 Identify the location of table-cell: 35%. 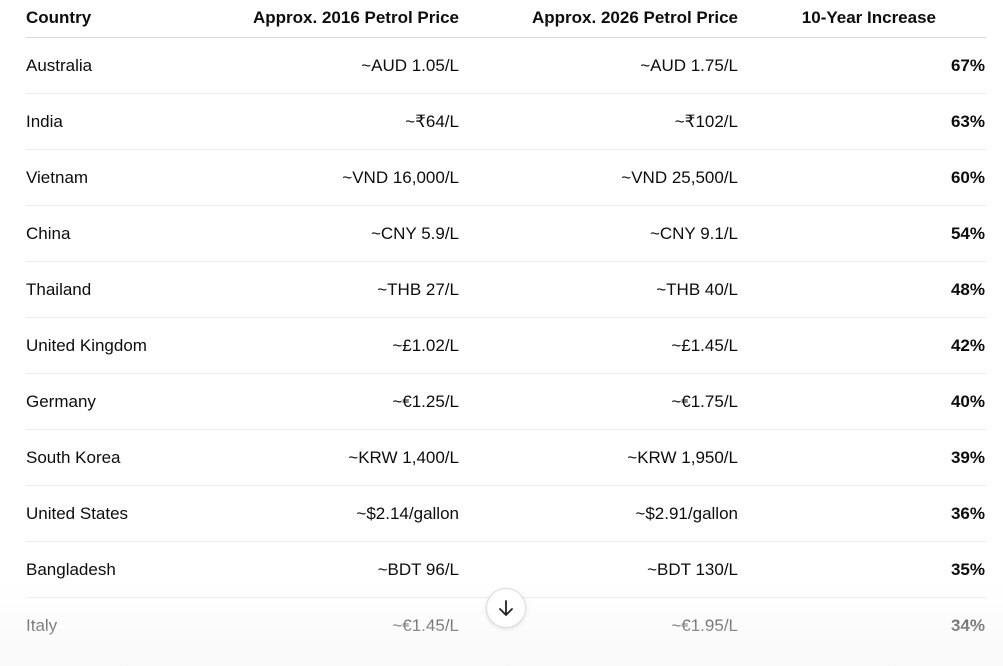
(967, 569).